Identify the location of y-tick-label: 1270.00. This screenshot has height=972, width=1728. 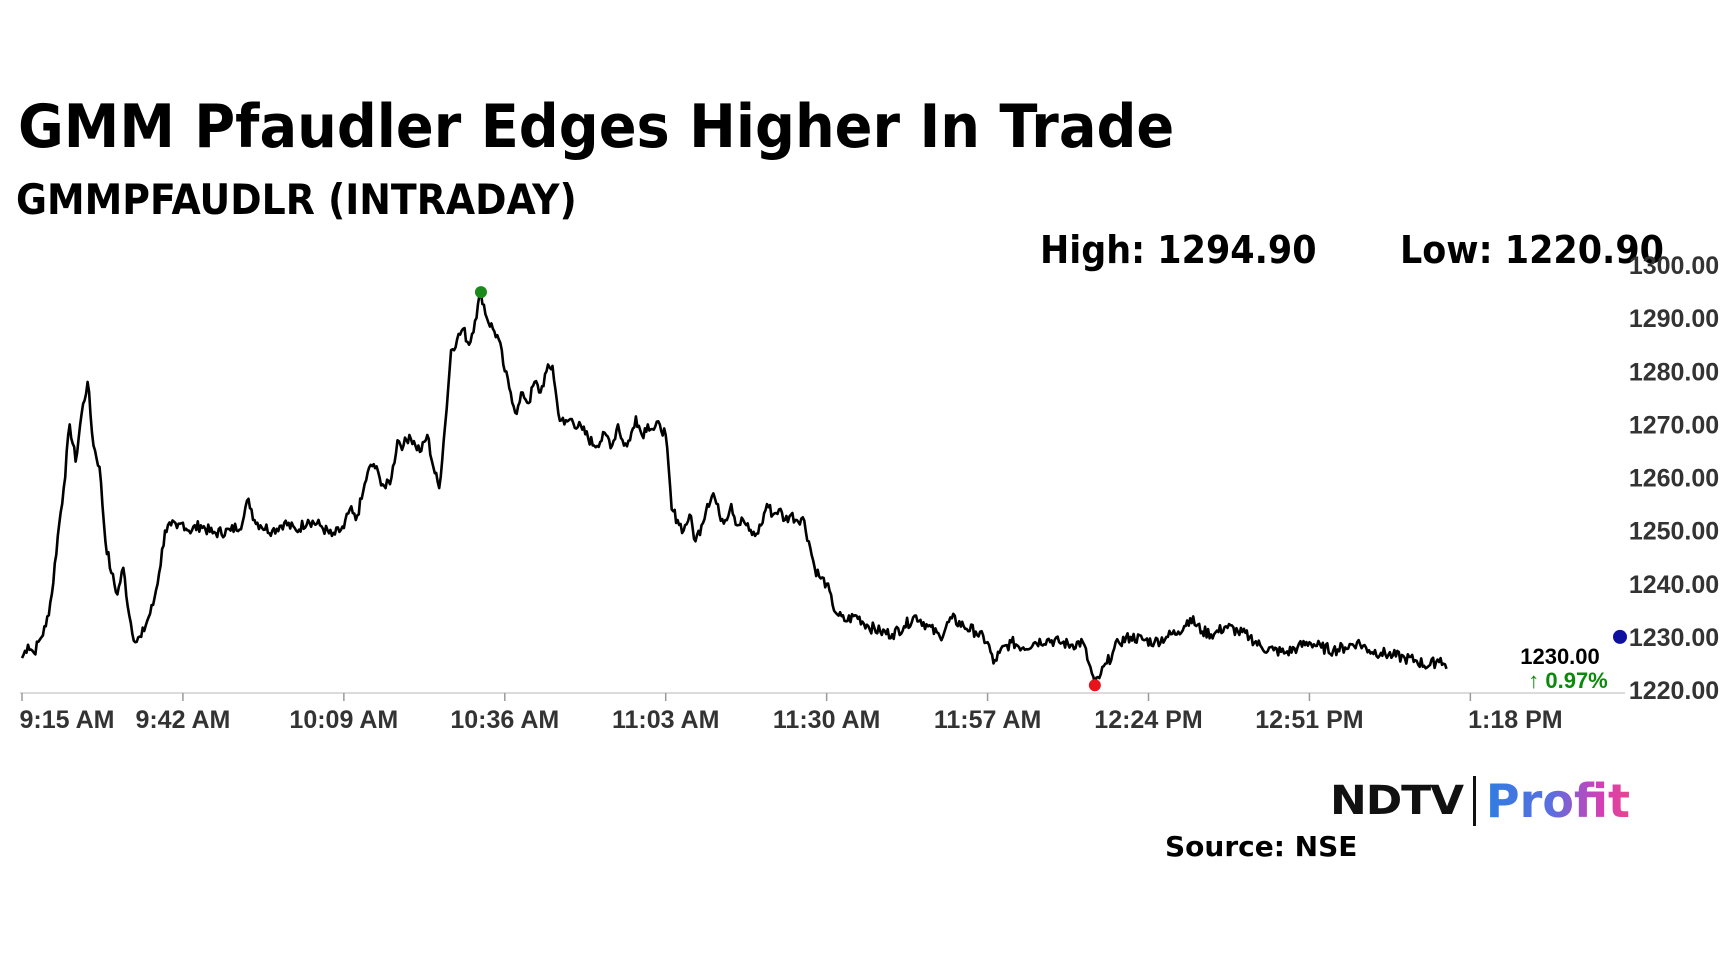
(1674, 425).